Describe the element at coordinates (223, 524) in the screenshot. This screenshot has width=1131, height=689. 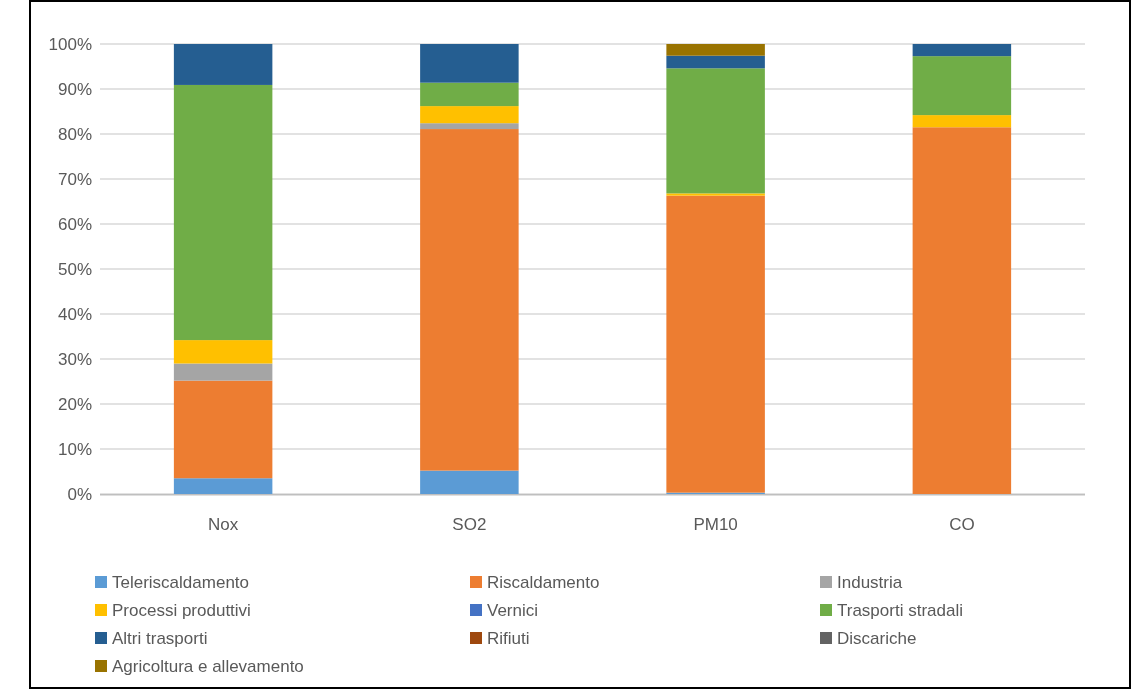
I see `x-tick-label: Nox` at that location.